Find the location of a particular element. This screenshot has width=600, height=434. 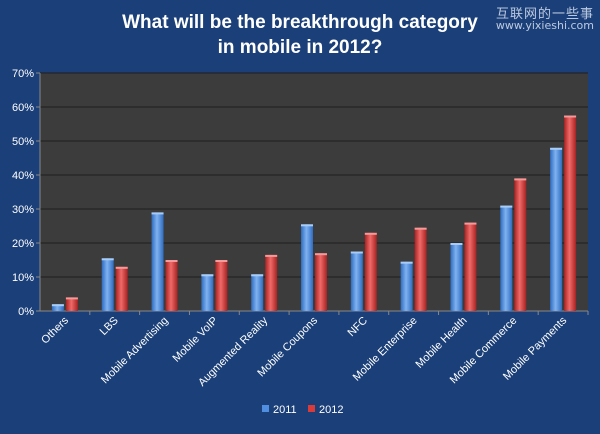

bar-2011-nfc is located at coordinates (356, 281).